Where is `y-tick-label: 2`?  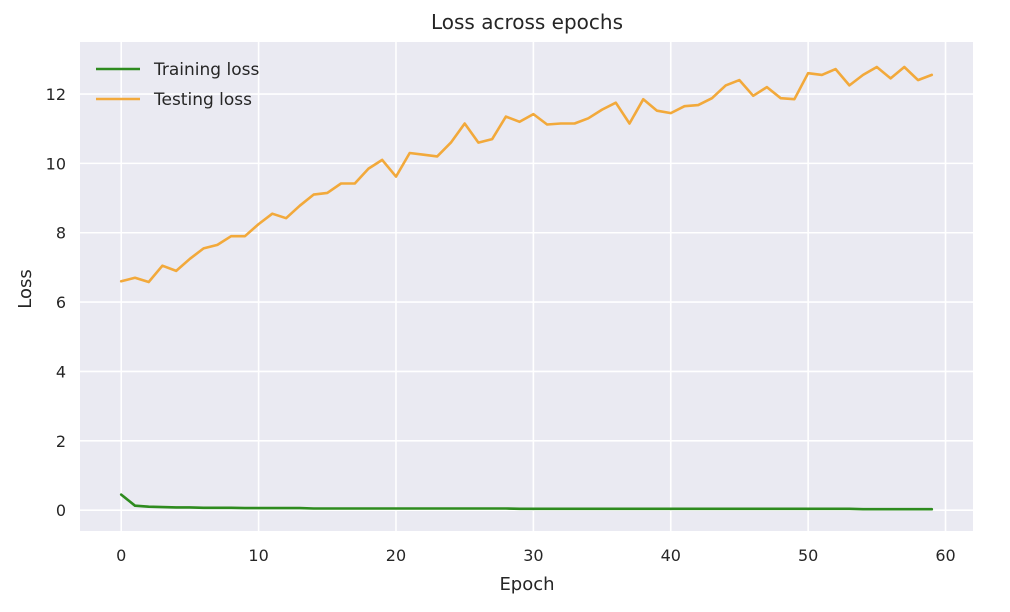
y-tick-label: 2 is located at coordinates (61, 441).